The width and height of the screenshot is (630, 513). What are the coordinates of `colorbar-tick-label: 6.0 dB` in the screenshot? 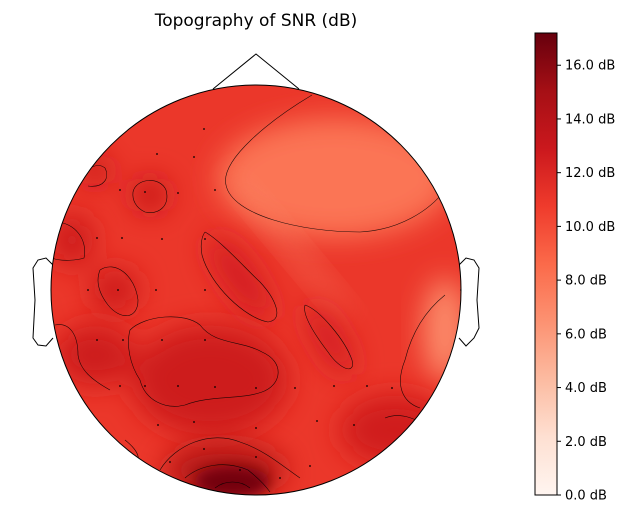 It's located at (586, 334).